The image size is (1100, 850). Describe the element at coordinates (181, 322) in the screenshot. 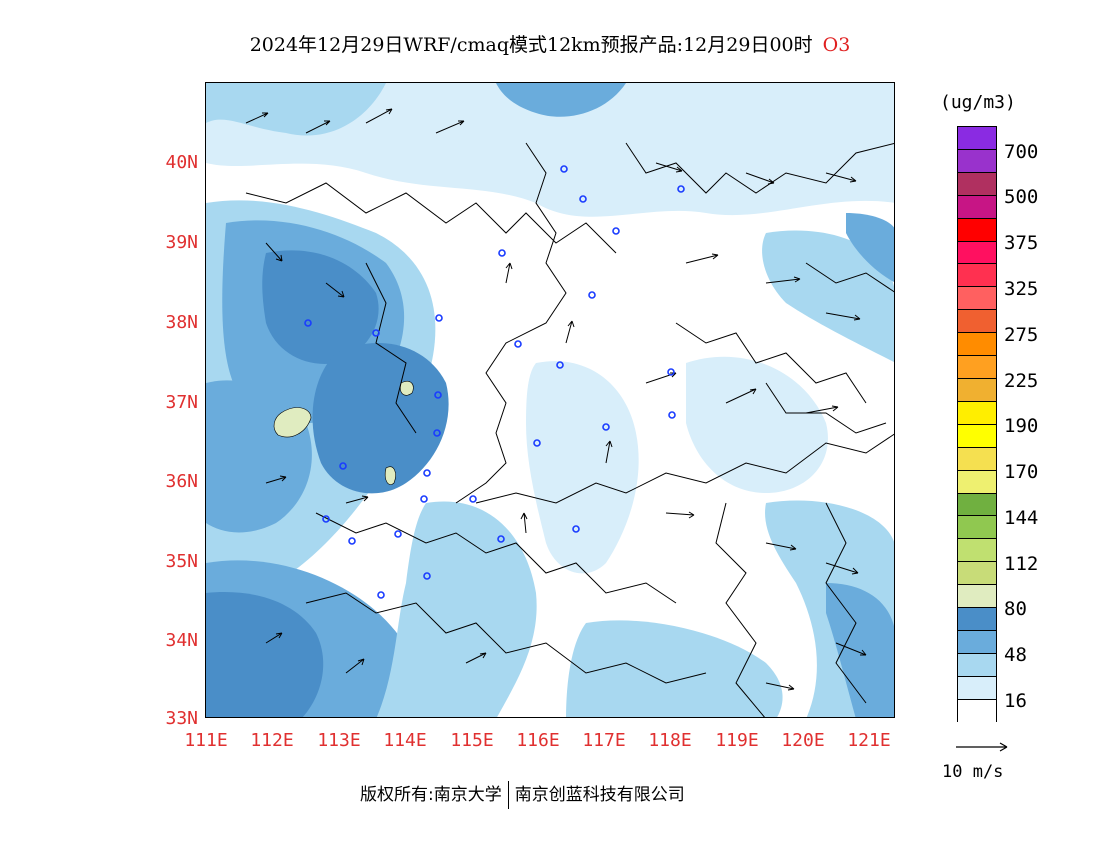

I see `lat-label-38: 38N` at that location.